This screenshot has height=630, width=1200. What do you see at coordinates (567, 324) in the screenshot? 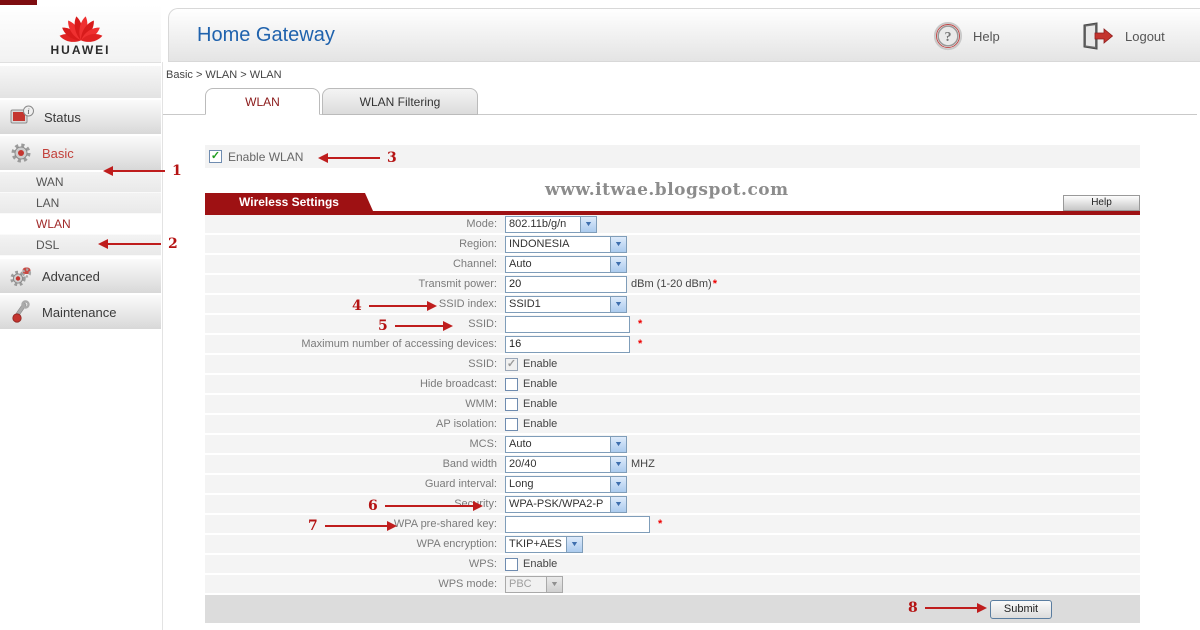
I see `ssid-input` at bounding box center [567, 324].